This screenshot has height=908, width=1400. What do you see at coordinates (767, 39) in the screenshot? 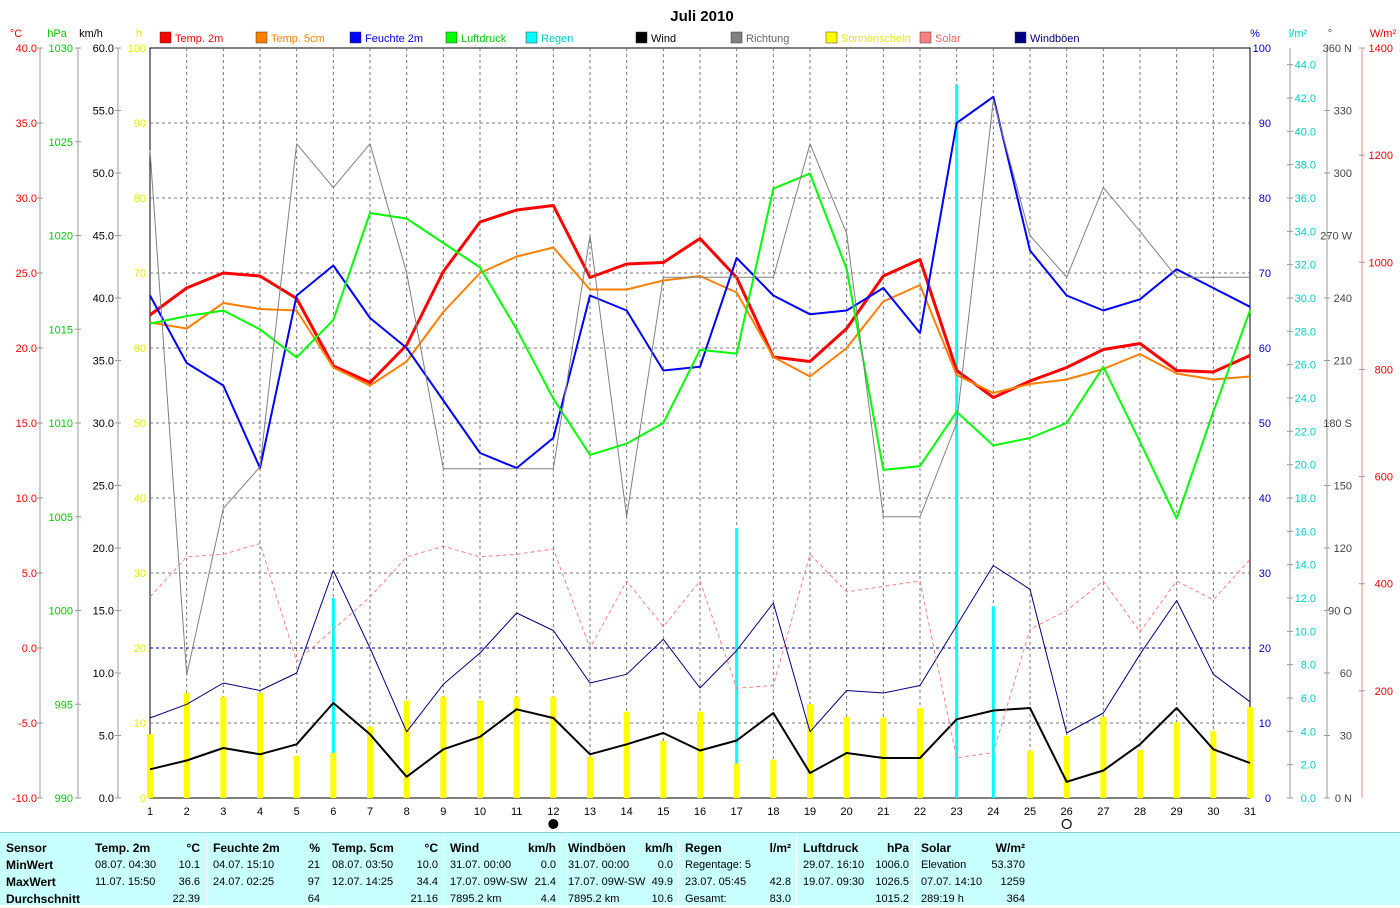
I see `legend-label: Richtung` at bounding box center [767, 39].